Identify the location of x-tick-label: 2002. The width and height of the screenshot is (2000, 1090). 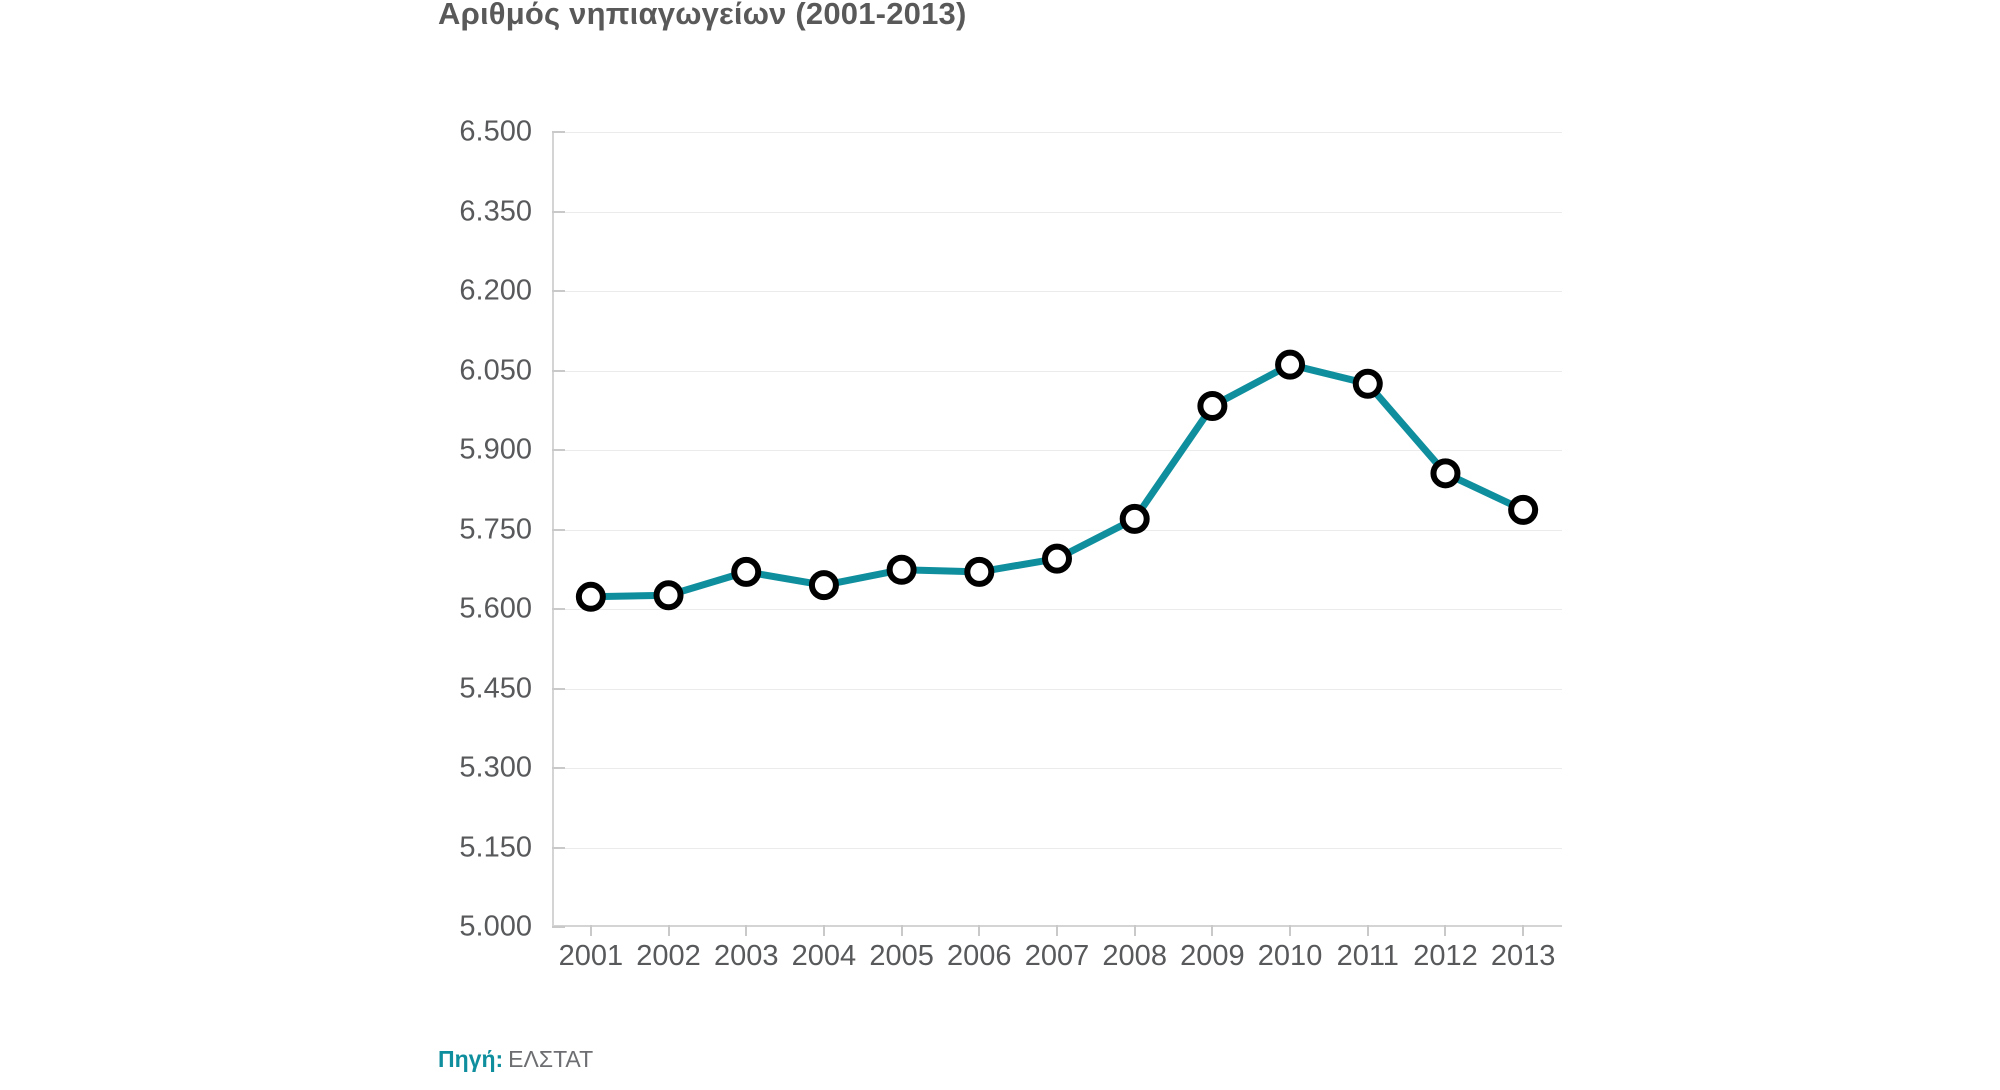
(668, 956).